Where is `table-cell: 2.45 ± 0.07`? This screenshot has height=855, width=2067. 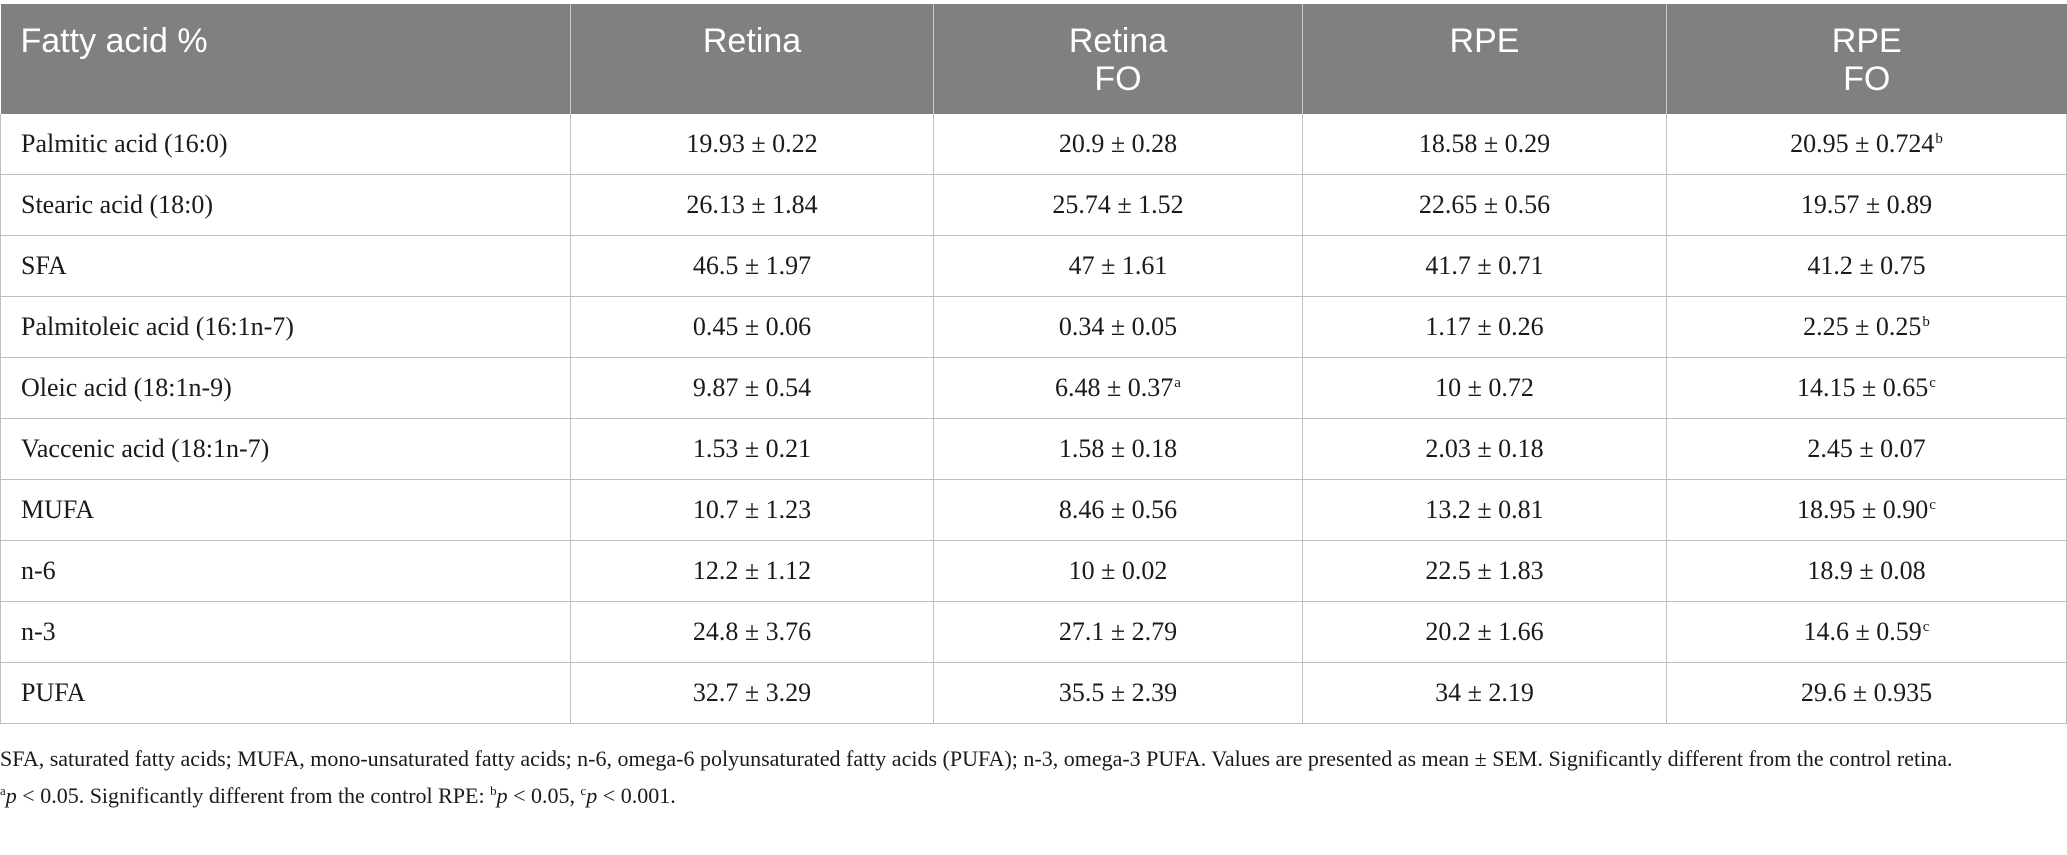
table-cell: 2.45 ± 0.07 is located at coordinates (1866, 449).